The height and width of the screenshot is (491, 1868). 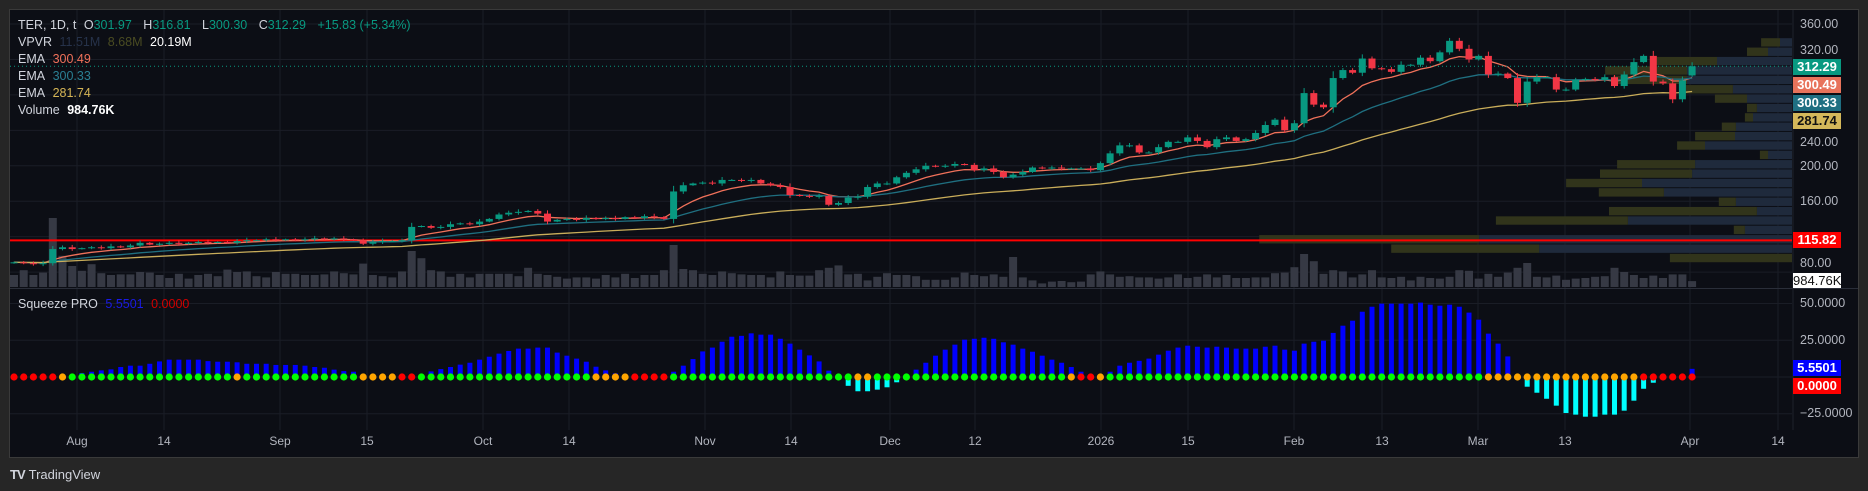 What do you see at coordinates (1817, 85) in the screenshot?
I see `ema1-price-tag: 300.49` at bounding box center [1817, 85].